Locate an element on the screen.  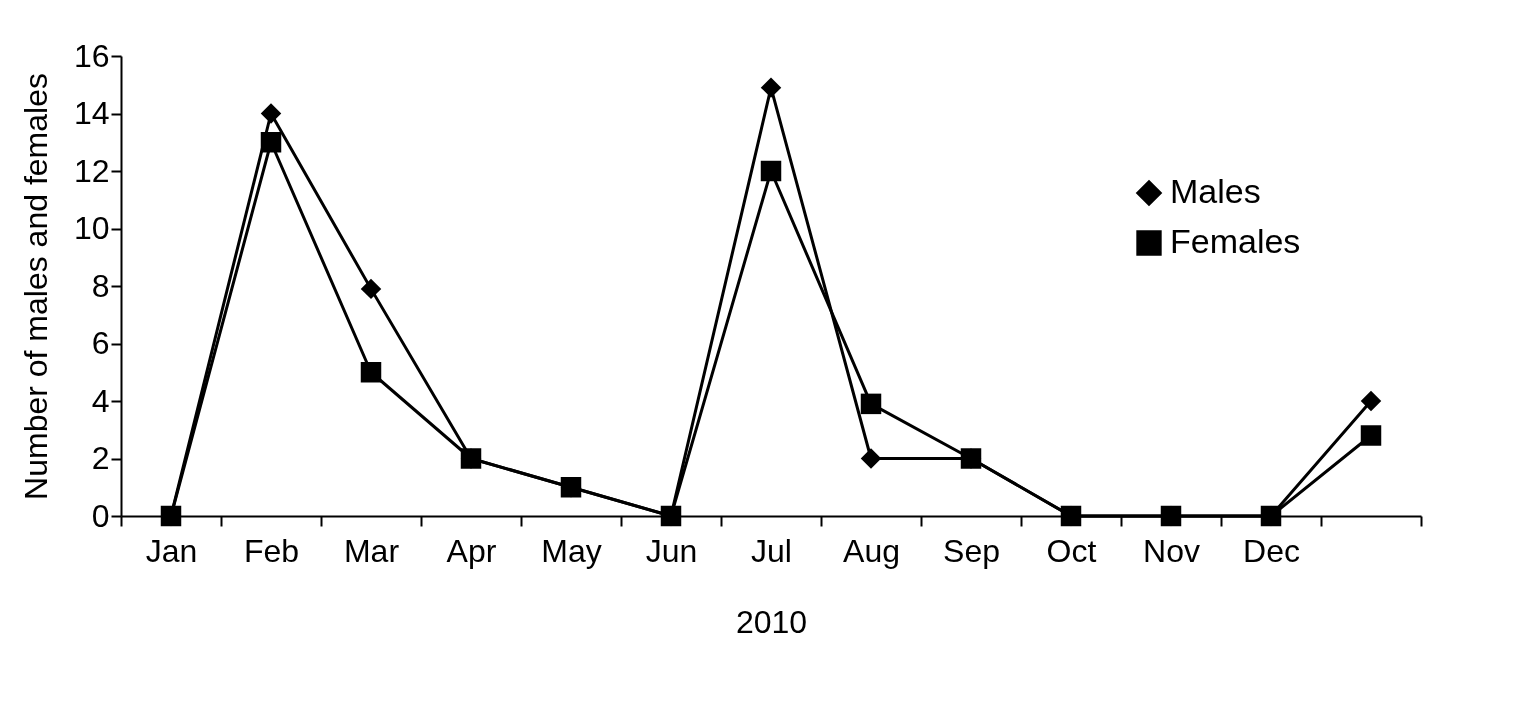
legend-label: Females is located at coordinates (1235, 241).